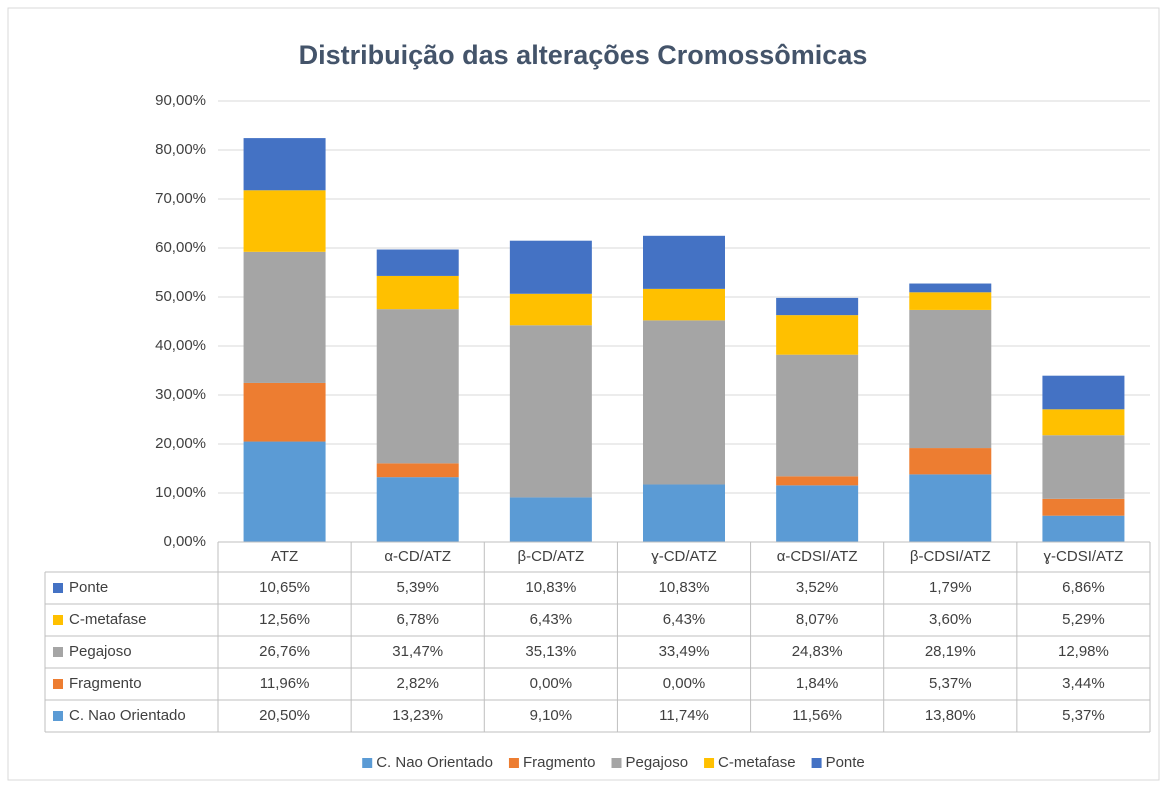 The height and width of the screenshot is (788, 1167). I want to click on y-tick-label: 50,00%, so click(180, 296).